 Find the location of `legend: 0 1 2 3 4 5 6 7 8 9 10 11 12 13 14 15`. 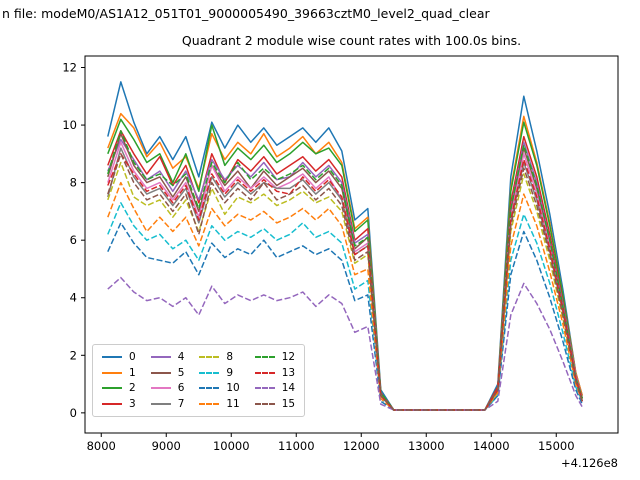

legend: 0 1 2 3 4 5 6 7 8 9 10 11 12 13 14 15 is located at coordinates (199, 381).